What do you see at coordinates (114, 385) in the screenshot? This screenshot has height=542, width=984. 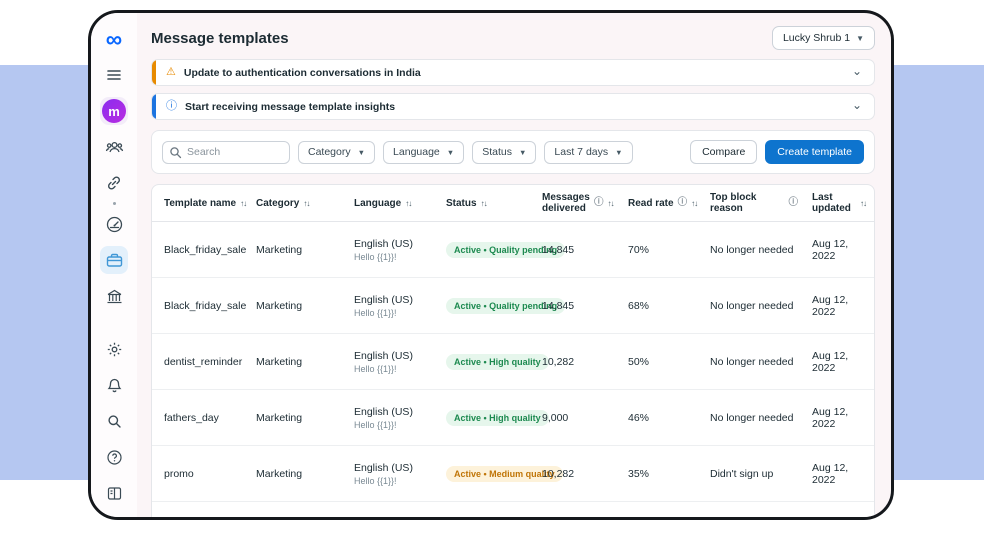 I see `bell-icon` at bounding box center [114, 385].